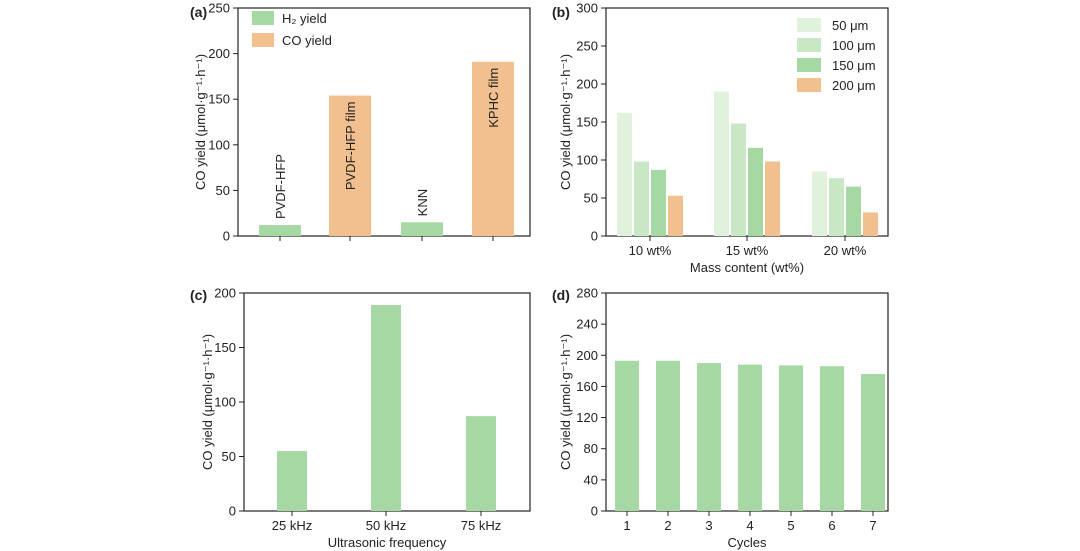  I want to click on x-tick-label: 75 kHz, so click(481, 525).